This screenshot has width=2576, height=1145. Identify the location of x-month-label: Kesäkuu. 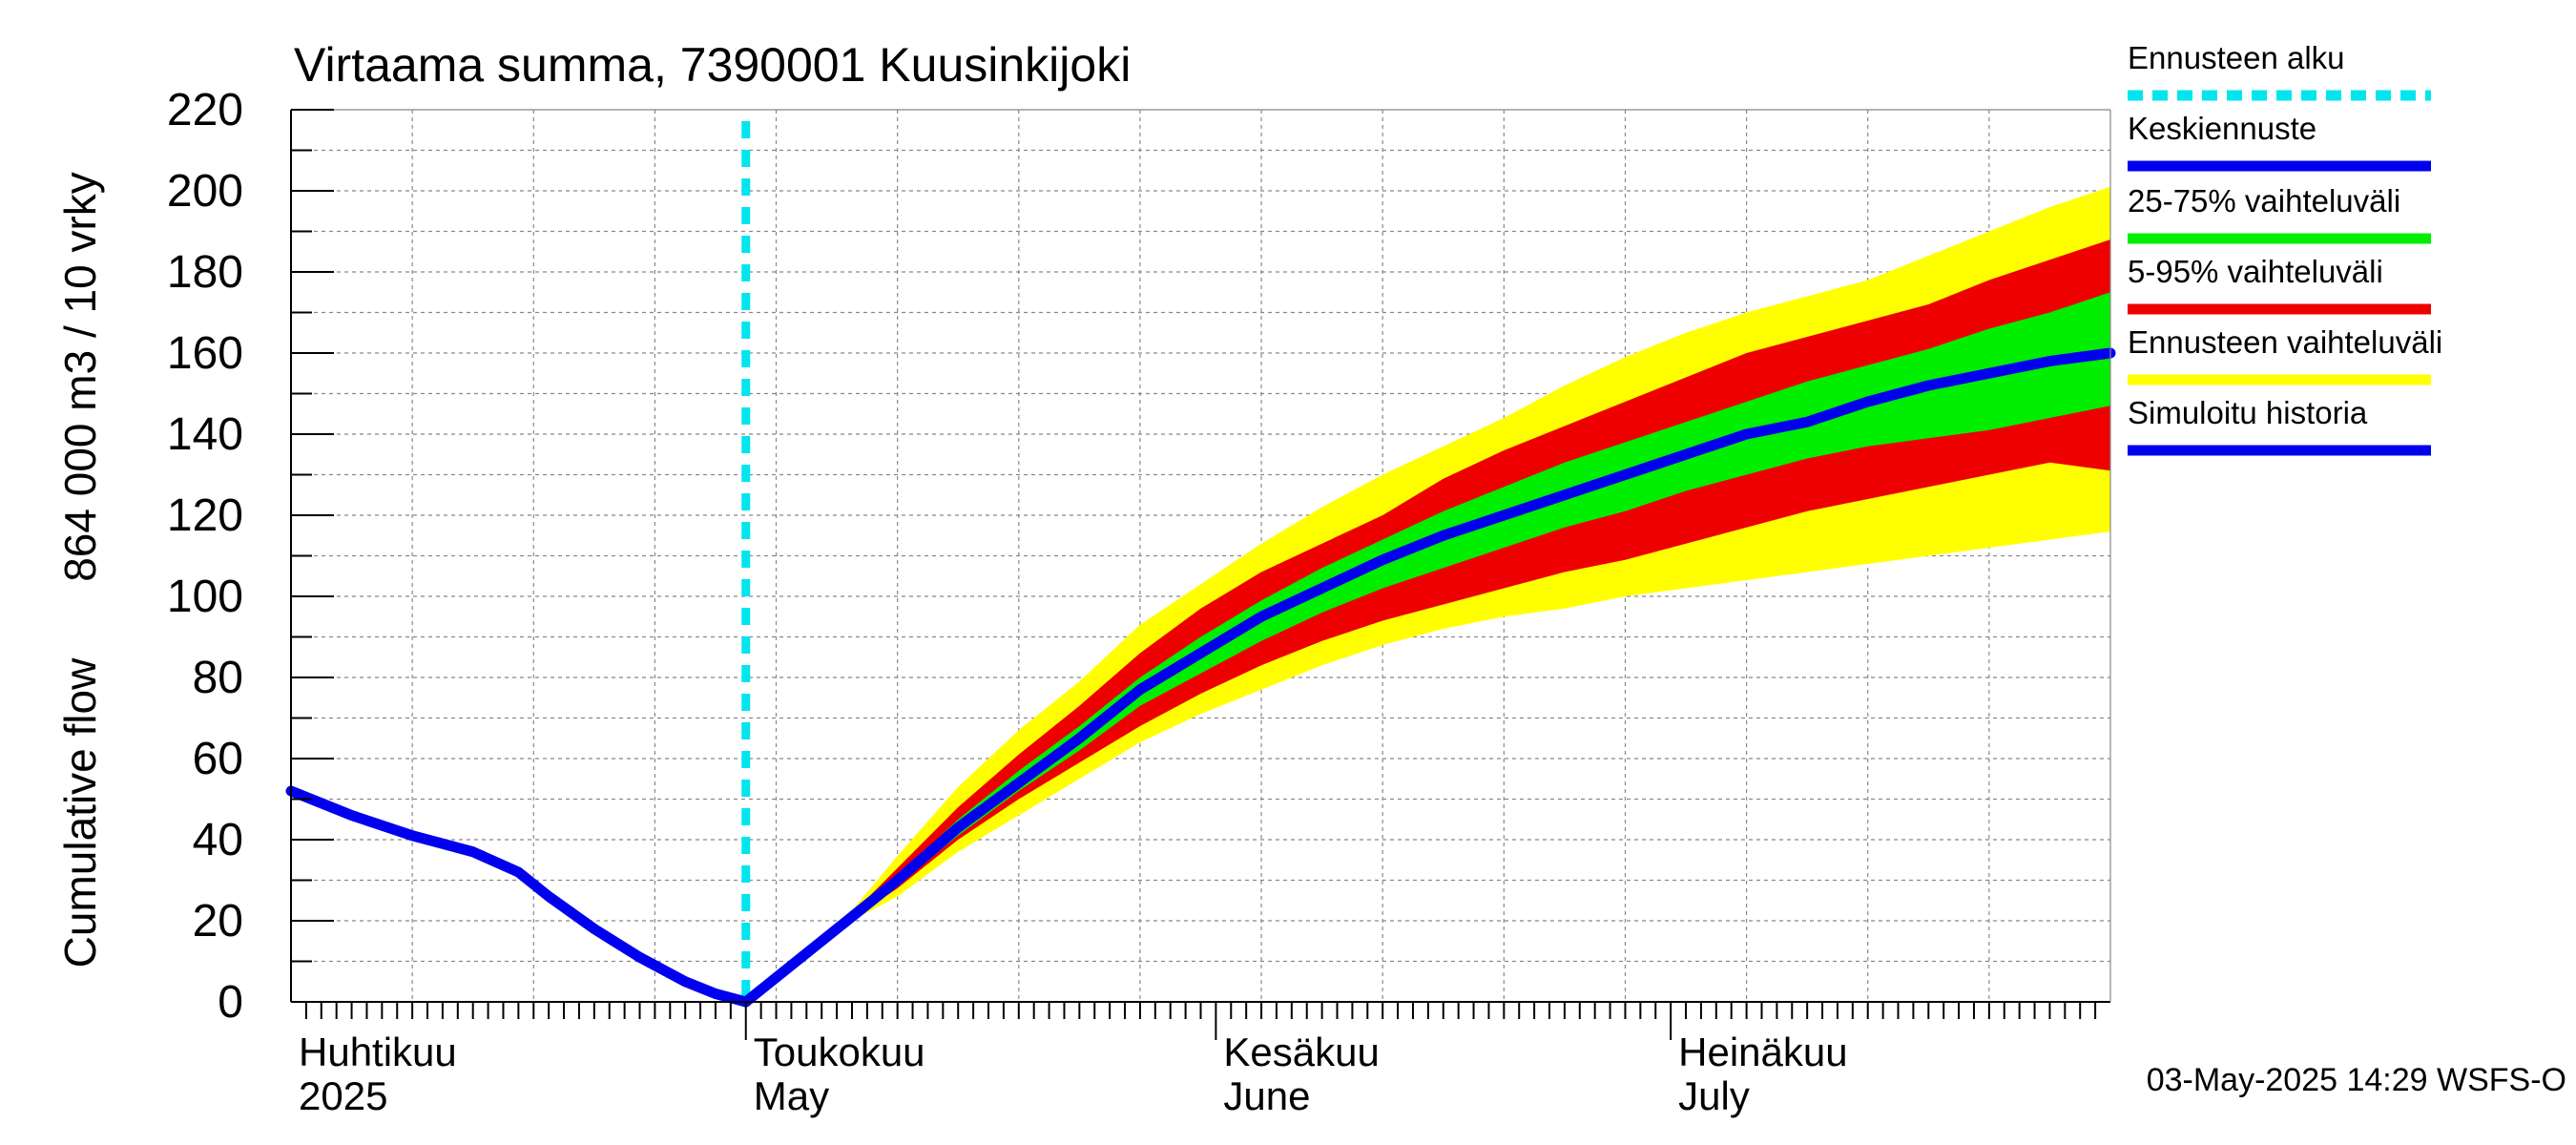
(1301, 1052).